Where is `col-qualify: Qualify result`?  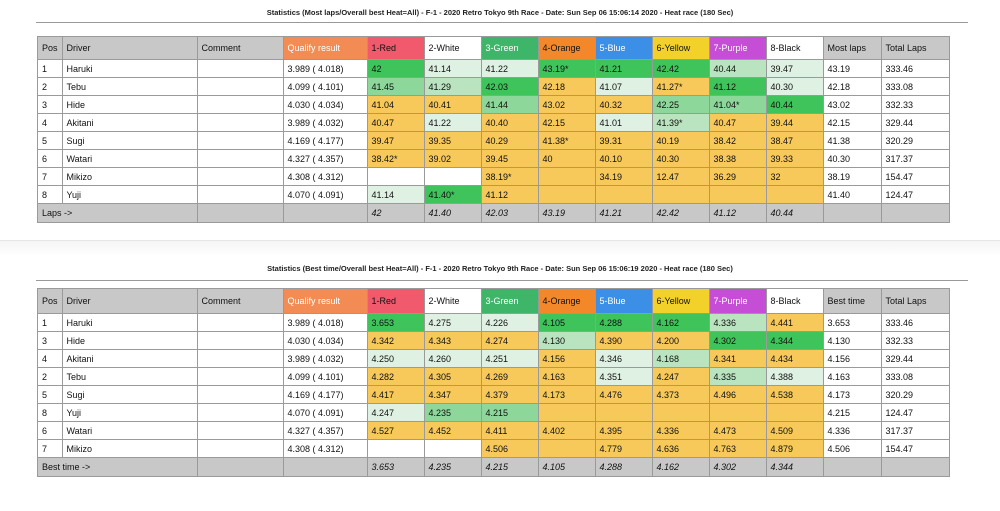
col-qualify: Qualify result is located at coordinates (325, 48).